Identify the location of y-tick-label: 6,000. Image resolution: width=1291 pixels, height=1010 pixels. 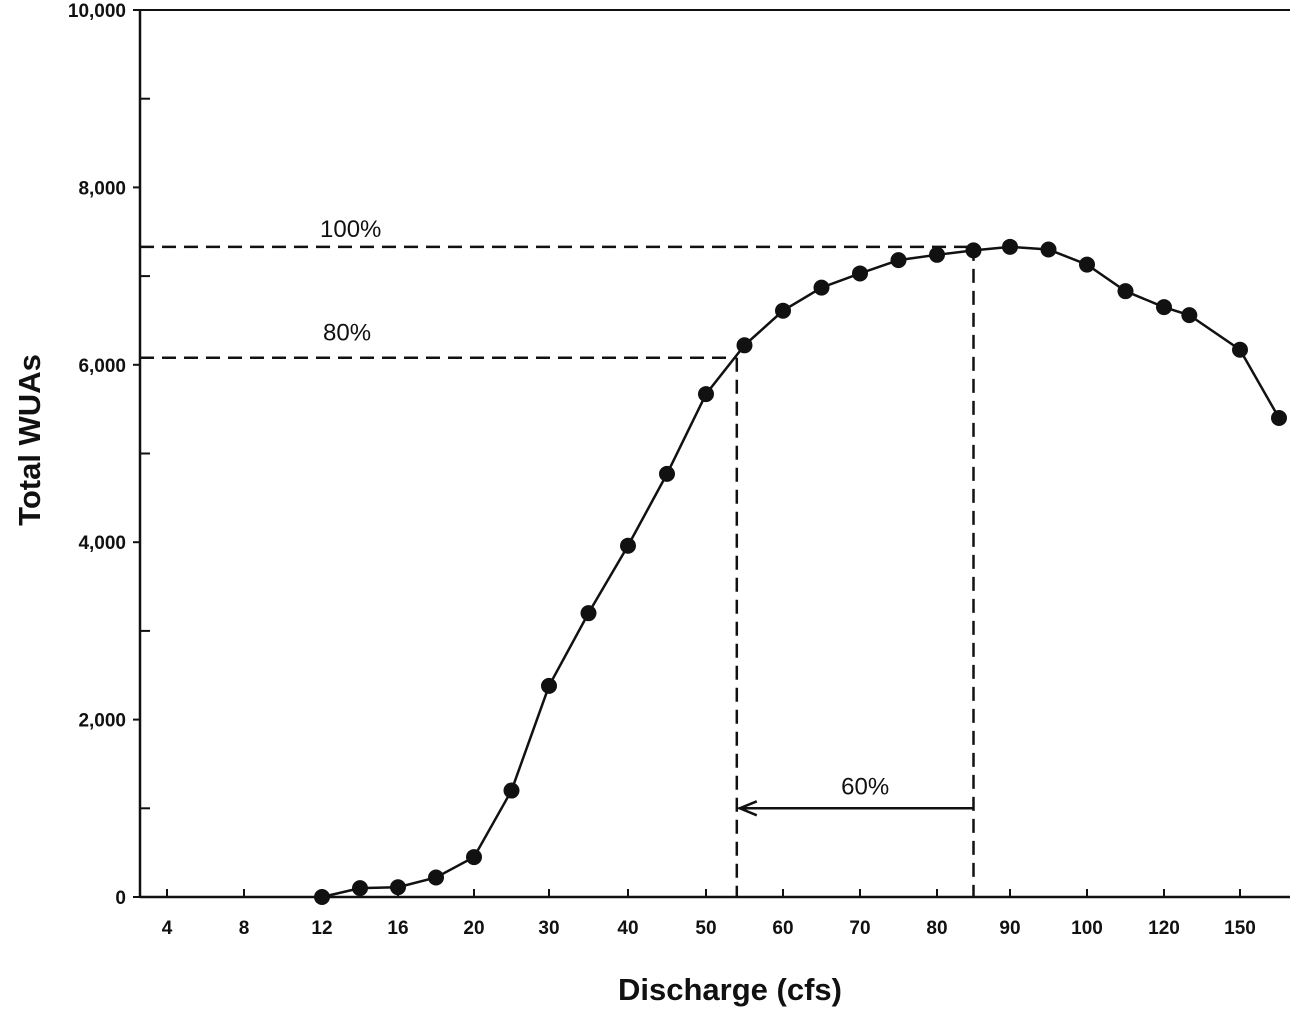
(102, 366).